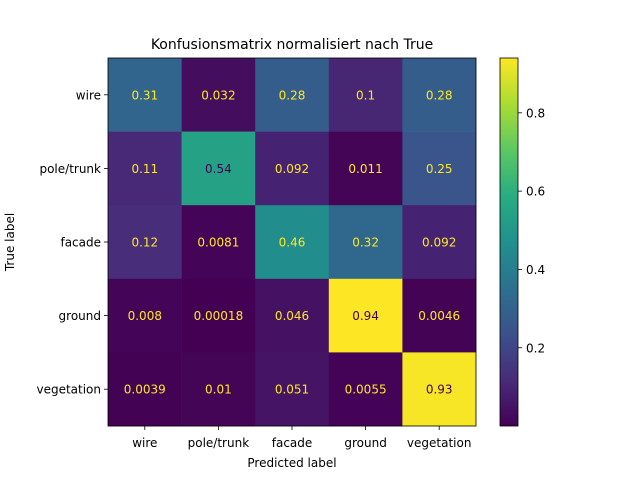 This screenshot has height=484, width=640. I want to click on cell-value-label: 0.0039, so click(145, 390).